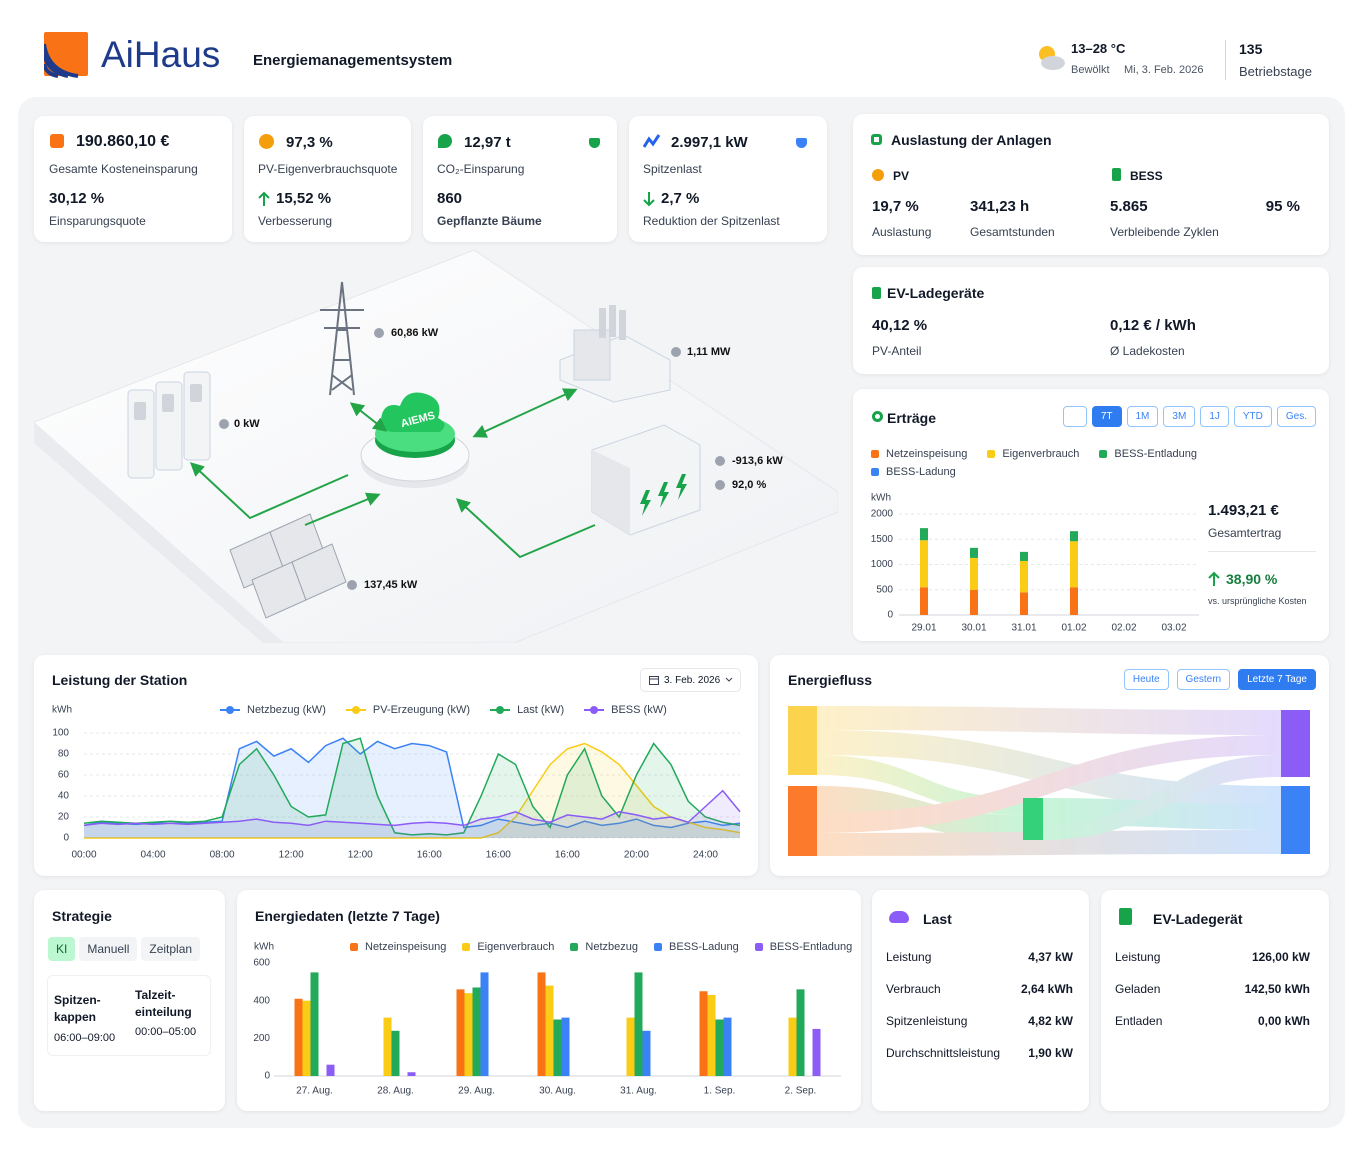 The height and width of the screenshot is (1151, 1366). What do you see at coordinates (159, 532) in the screenshot?
I see `platform-edge` at bounding box center [159, 532].